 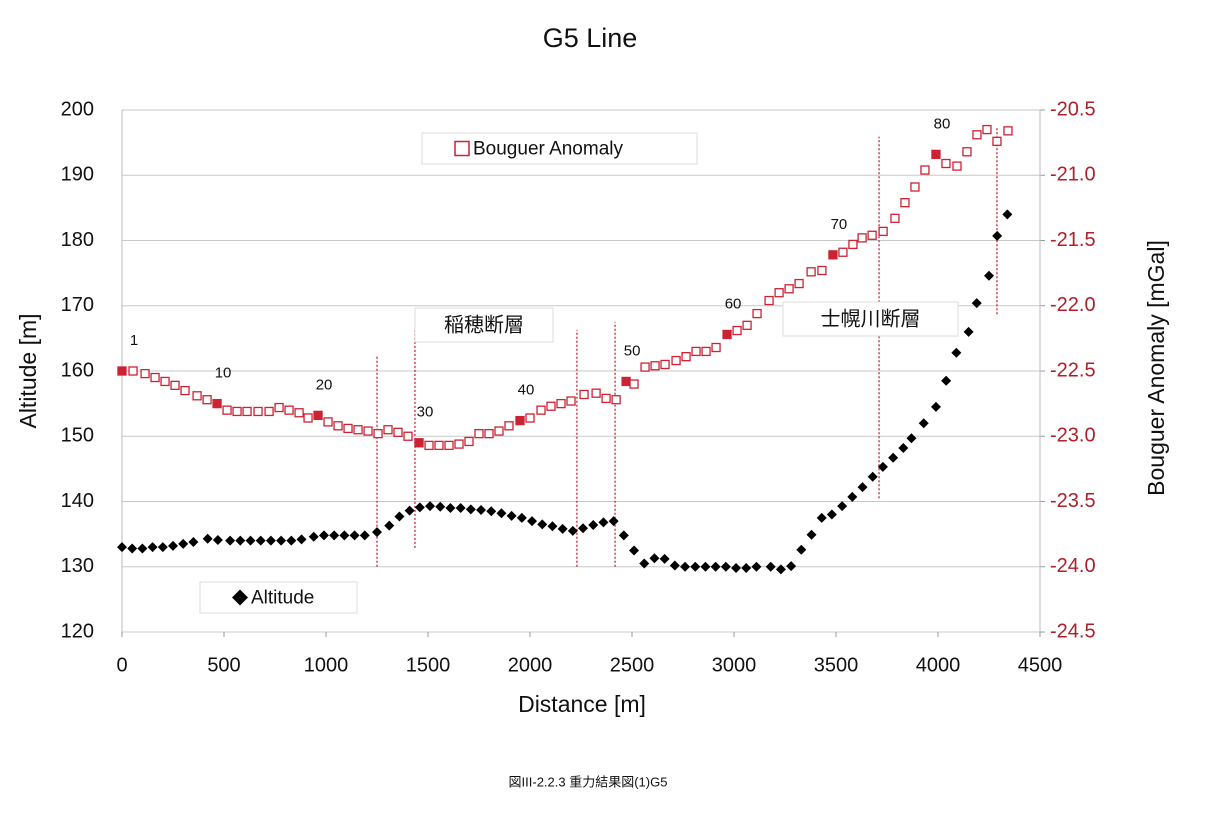 I want to click on annotation: 稲穂断層, so click(x=484, y=324).